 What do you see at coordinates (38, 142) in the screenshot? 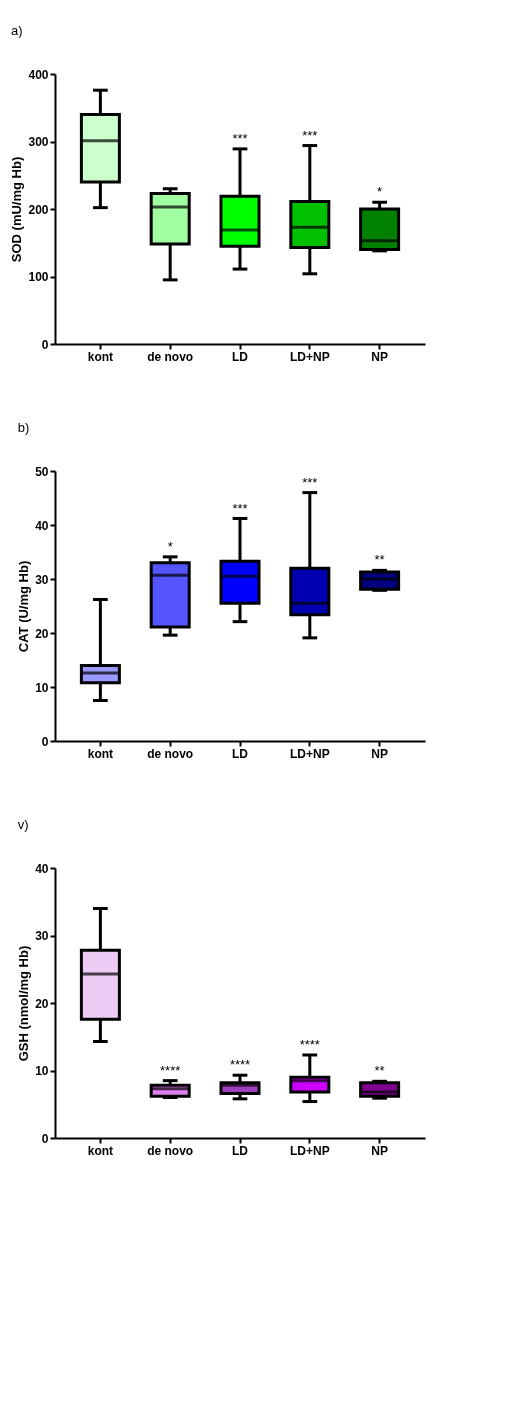
I see `y-tick-label: 300` at bounding box center [38, 142].